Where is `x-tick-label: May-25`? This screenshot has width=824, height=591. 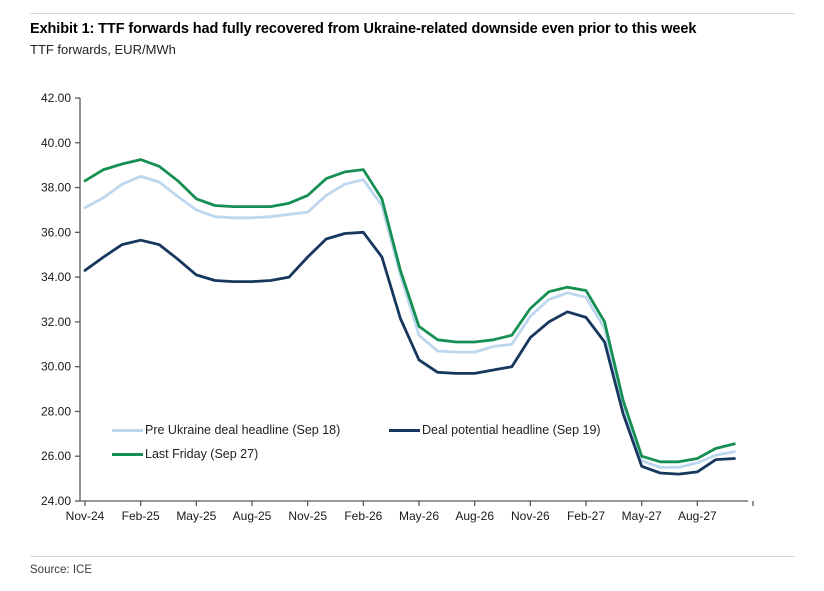 x-tick-label: May-25 is located at coordinates (196, 516).